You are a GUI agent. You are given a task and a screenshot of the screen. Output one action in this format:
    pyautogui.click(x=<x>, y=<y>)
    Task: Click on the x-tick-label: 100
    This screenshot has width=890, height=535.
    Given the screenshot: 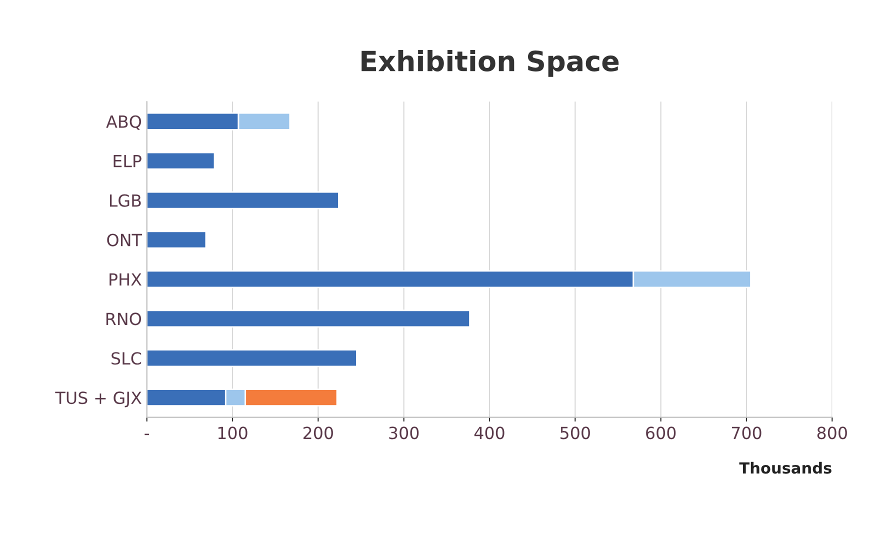 What is the action you would take?
    pyautogui.click(x=233, y=433)
    